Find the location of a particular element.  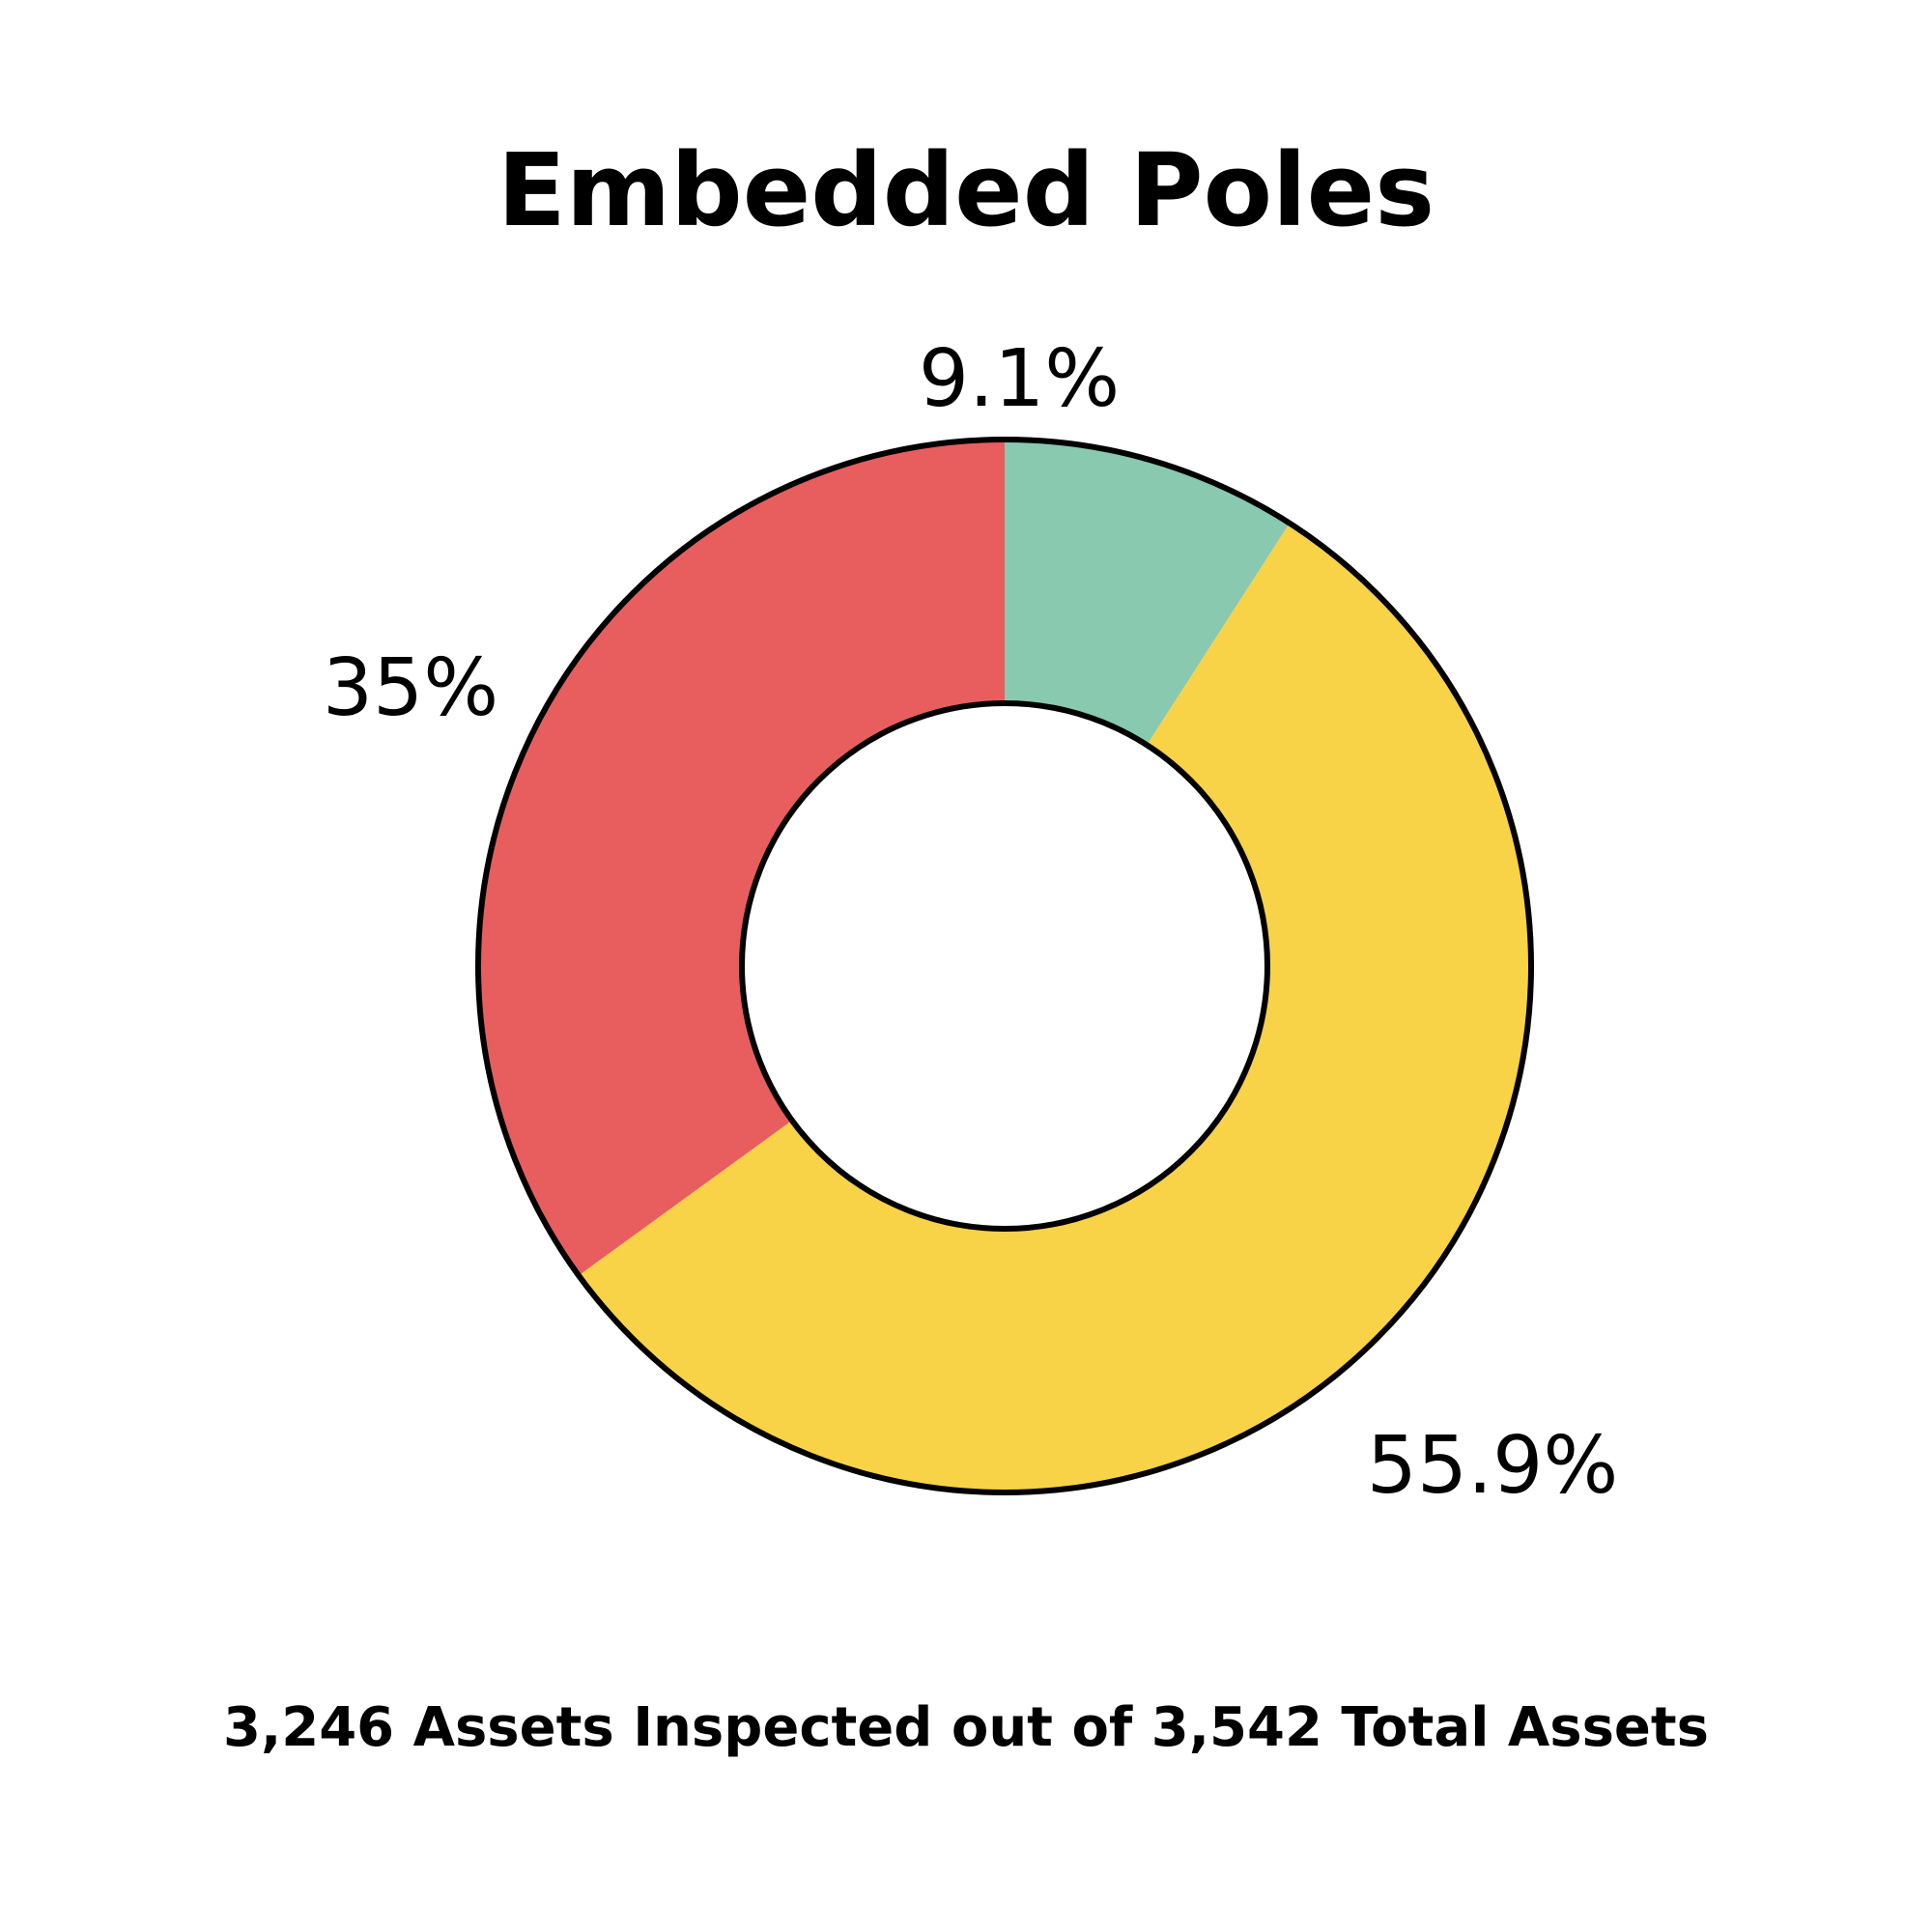

donut-slice is located at coordinates (741, 858).